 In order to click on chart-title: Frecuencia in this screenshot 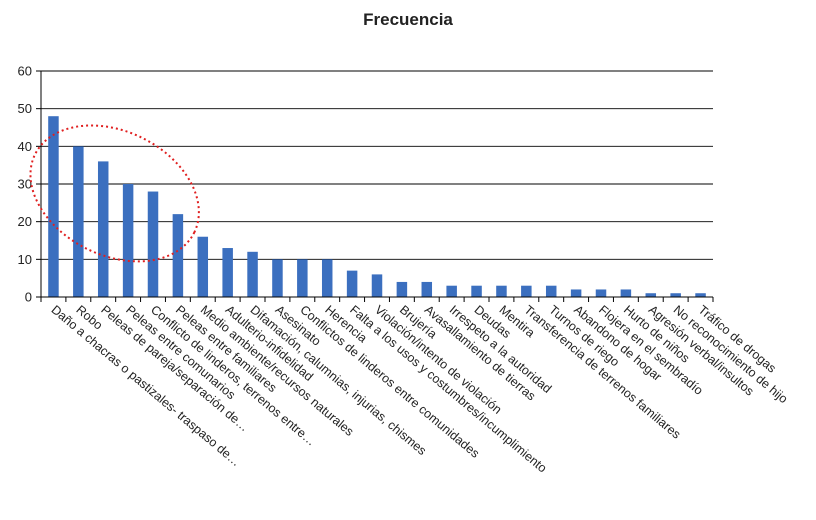, I will do `click(408, 19)`.